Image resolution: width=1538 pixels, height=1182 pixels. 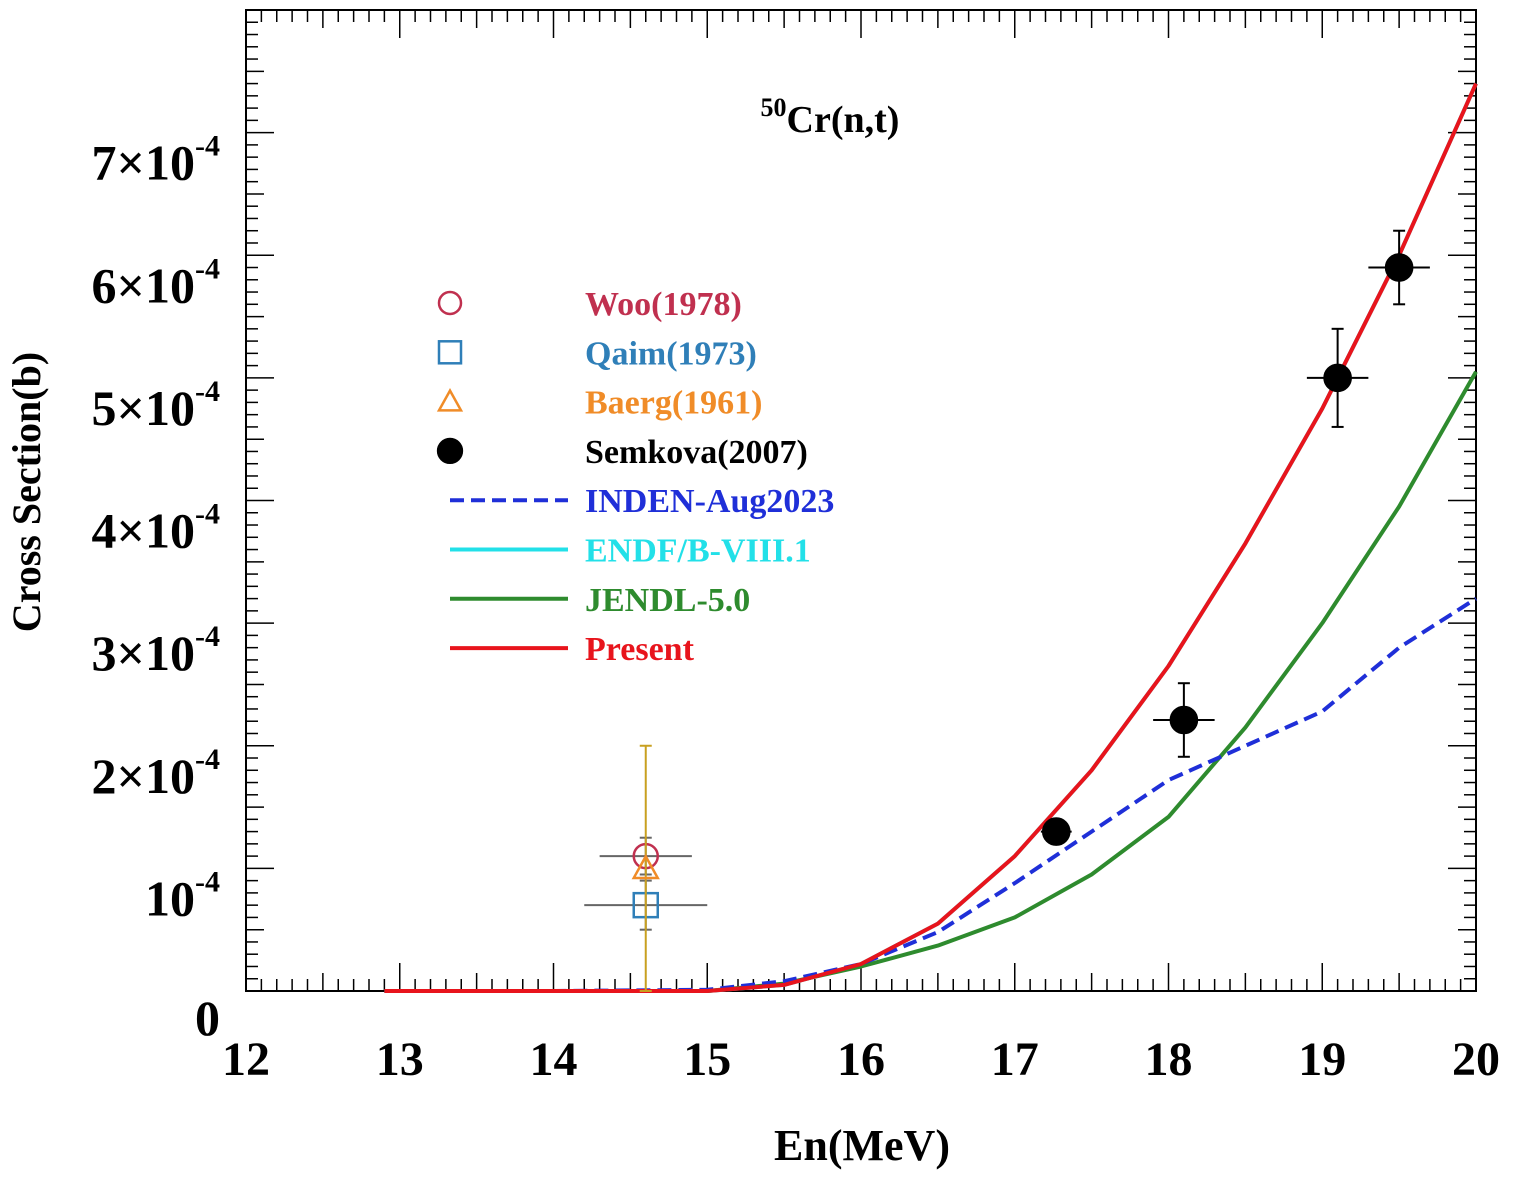 What do you see at coordinates (1015, 1059) in the screenshot?
I see `x-tick-label: 17` at bounding box center [1015, 1059].